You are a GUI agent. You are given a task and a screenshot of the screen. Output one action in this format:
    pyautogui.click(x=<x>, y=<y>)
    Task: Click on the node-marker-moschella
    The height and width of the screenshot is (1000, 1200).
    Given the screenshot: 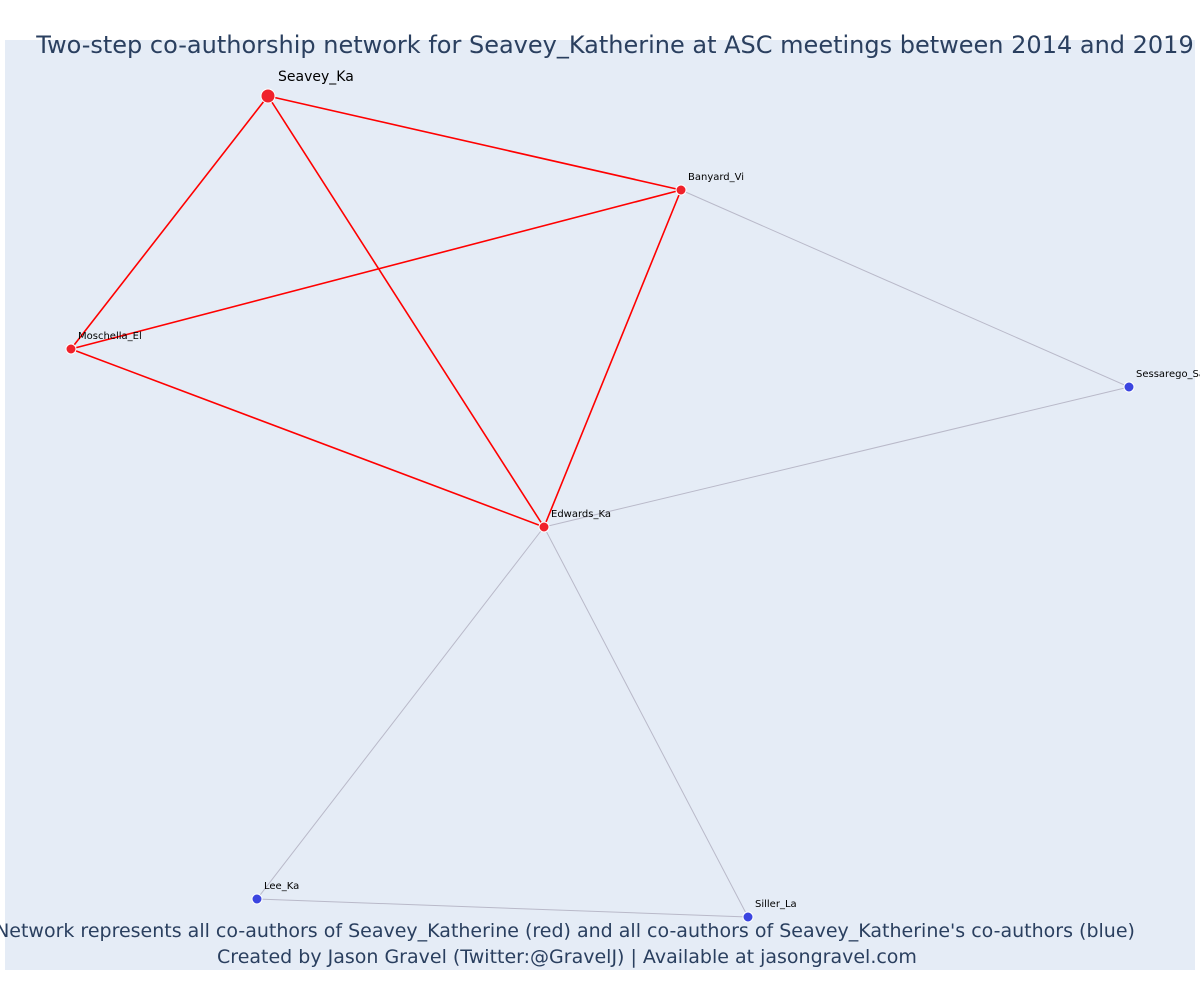 What is the action you would take?
    pyautogui.click(x=71, y=349)
    